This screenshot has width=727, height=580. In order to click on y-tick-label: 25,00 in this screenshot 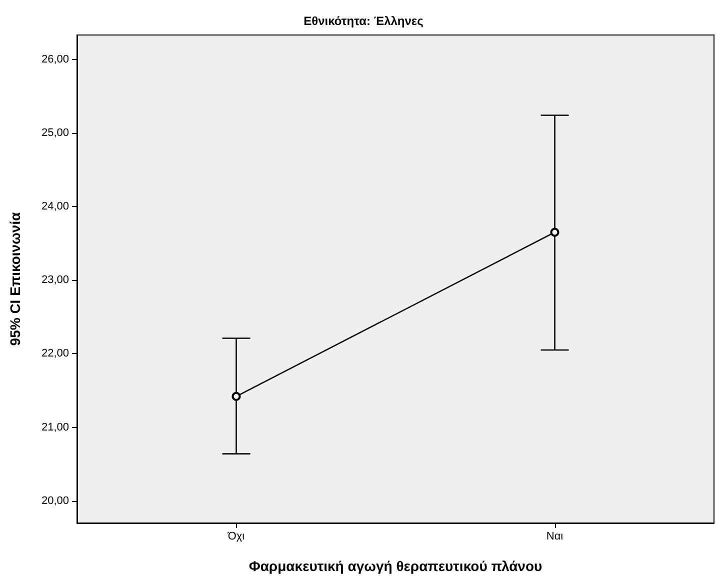, I will do `click(55, 132)`.